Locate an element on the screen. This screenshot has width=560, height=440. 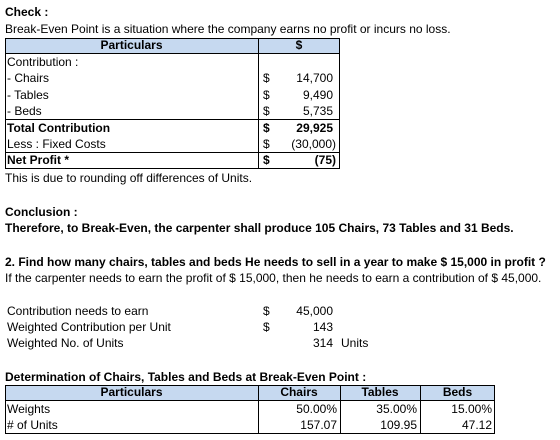
cell: 47.12 is located at coordinates (476, 425).